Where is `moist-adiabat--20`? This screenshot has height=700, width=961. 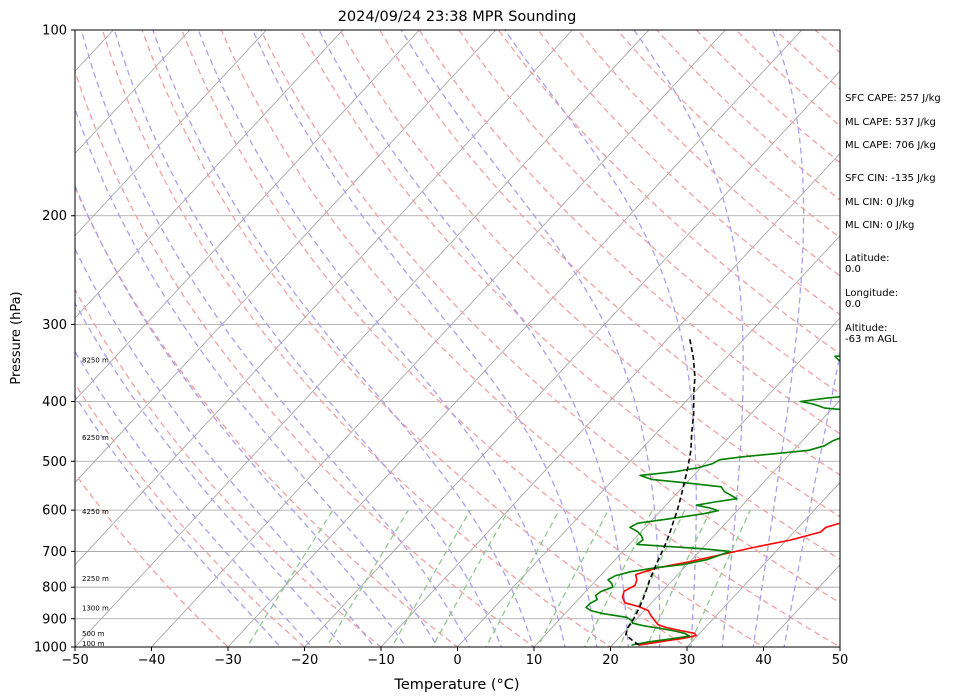 moist-adiabat--20 is located at coordinates (178, 520).